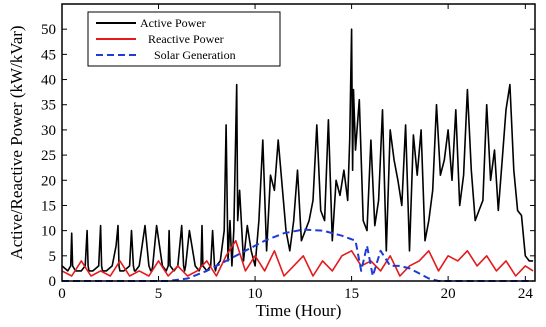 The image size is (546, 327). Describe the element at coordinates (48, 232) in the screenshot. I see `y-tick-label: 10` at that location.